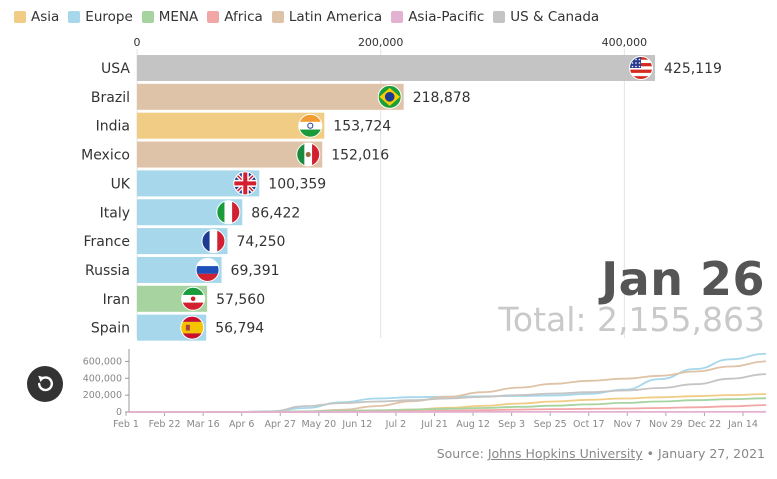  I want to click on x-tick-label: Dec 22, so click(705, 424).